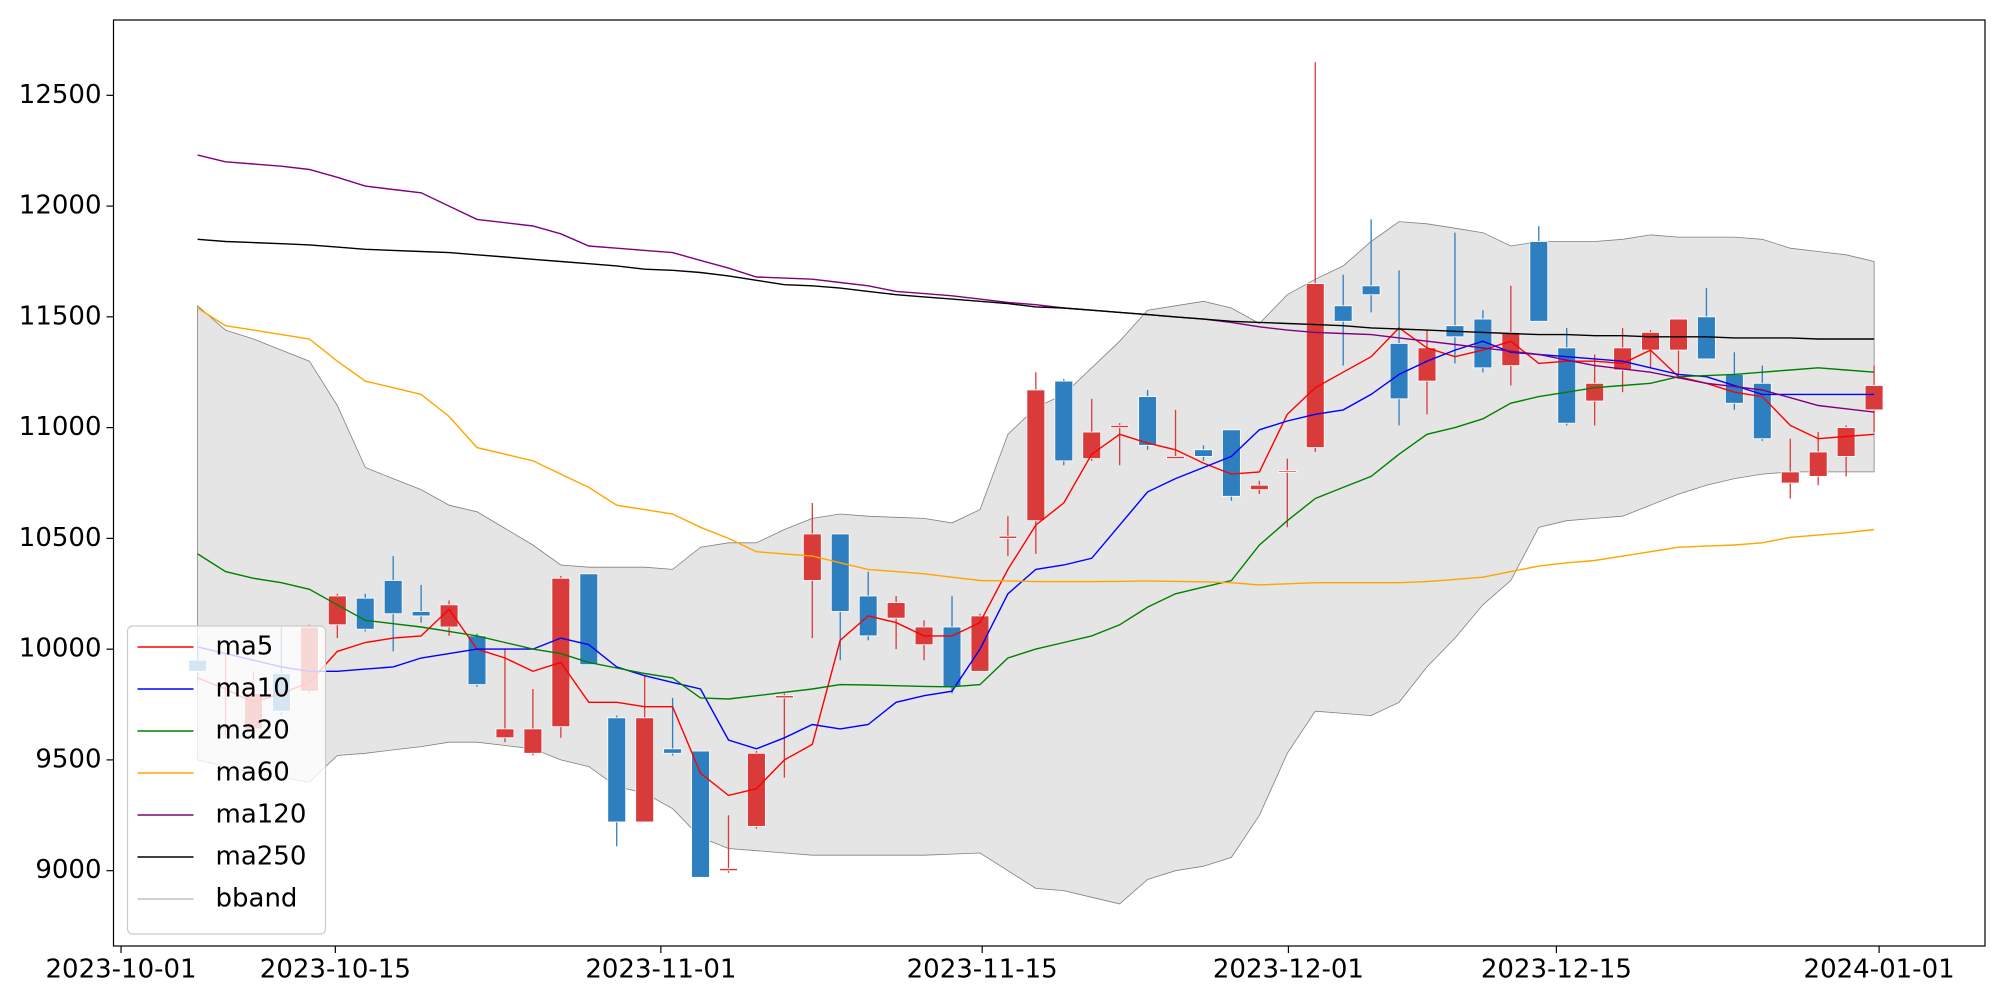 The image size is (2000, 1000). What do you see at coordinates (335, 970) in the screenshot?
I see `x-tick-label: 2023-10-15` at bounding box center [335, 970].